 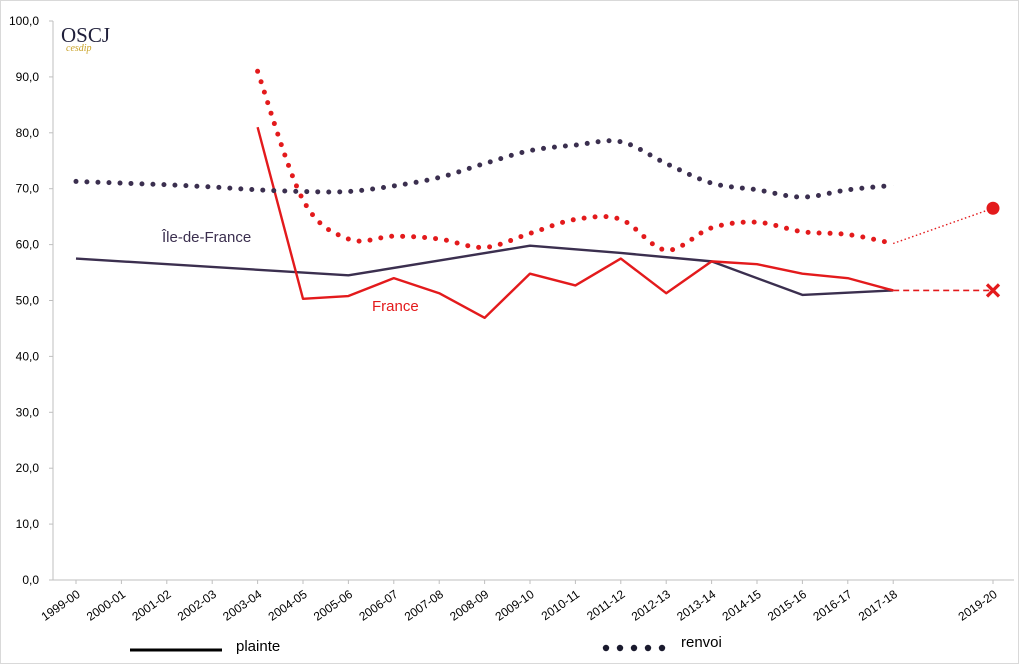 I want to click on x-tick-label: 1999-00, so click(x=61, y=605).